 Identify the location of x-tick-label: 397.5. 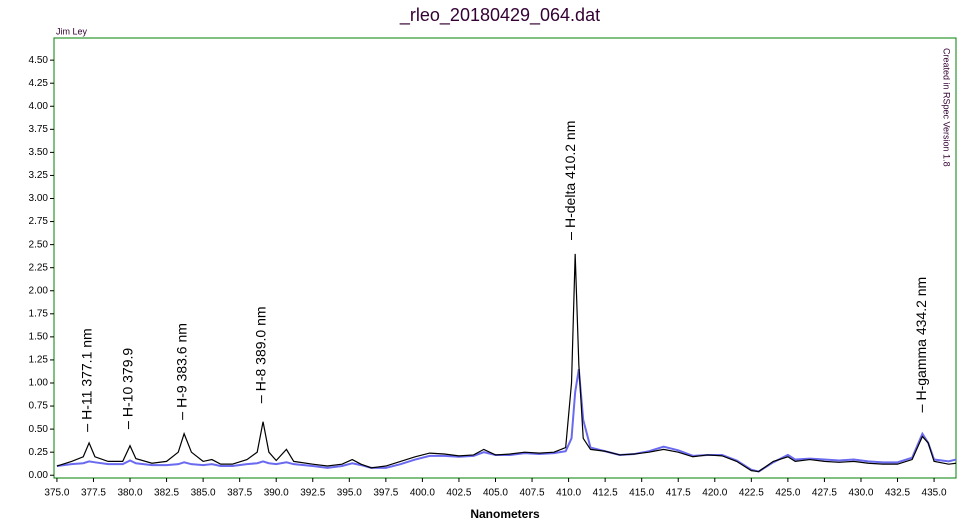
(385, 493).